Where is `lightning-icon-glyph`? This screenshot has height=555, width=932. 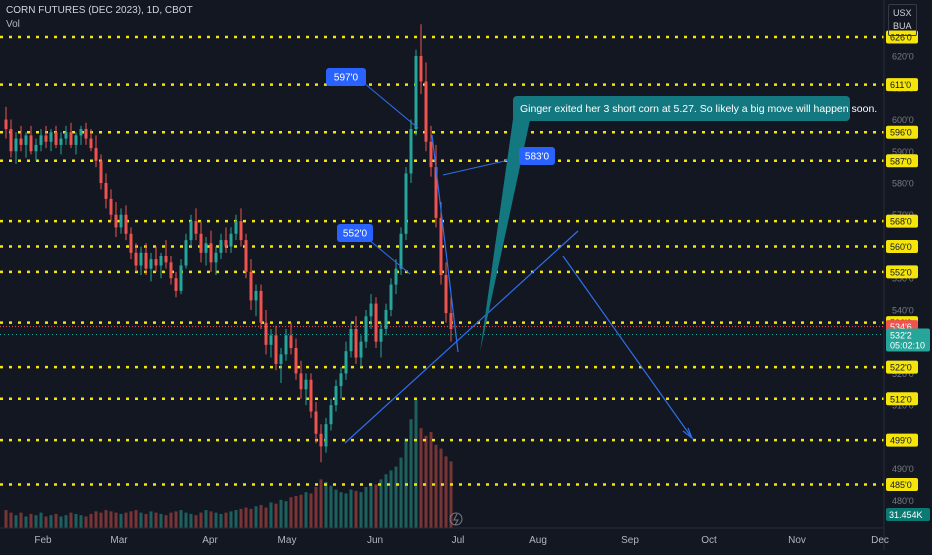
lightning-icon-glyph is located at coordinates (456, 519).